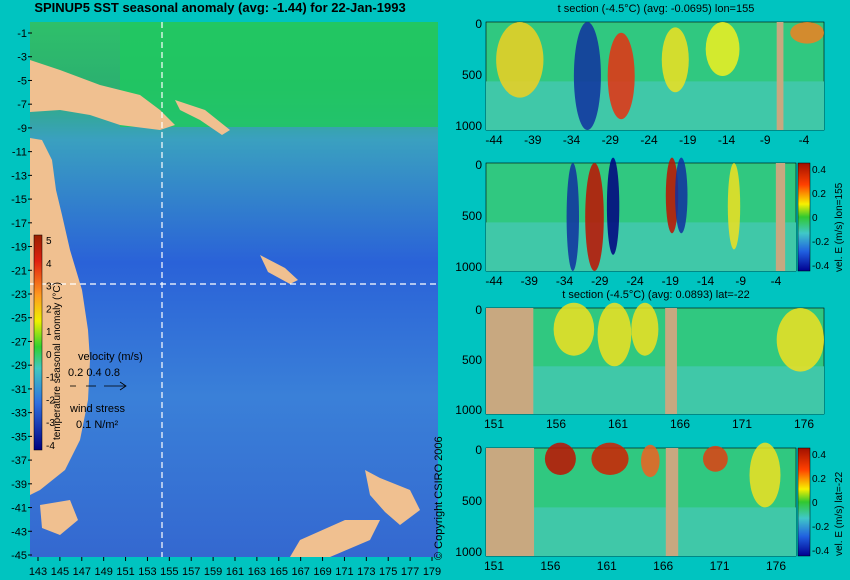  I want to click on section-x-tick-label: 166, so click(663, 566).